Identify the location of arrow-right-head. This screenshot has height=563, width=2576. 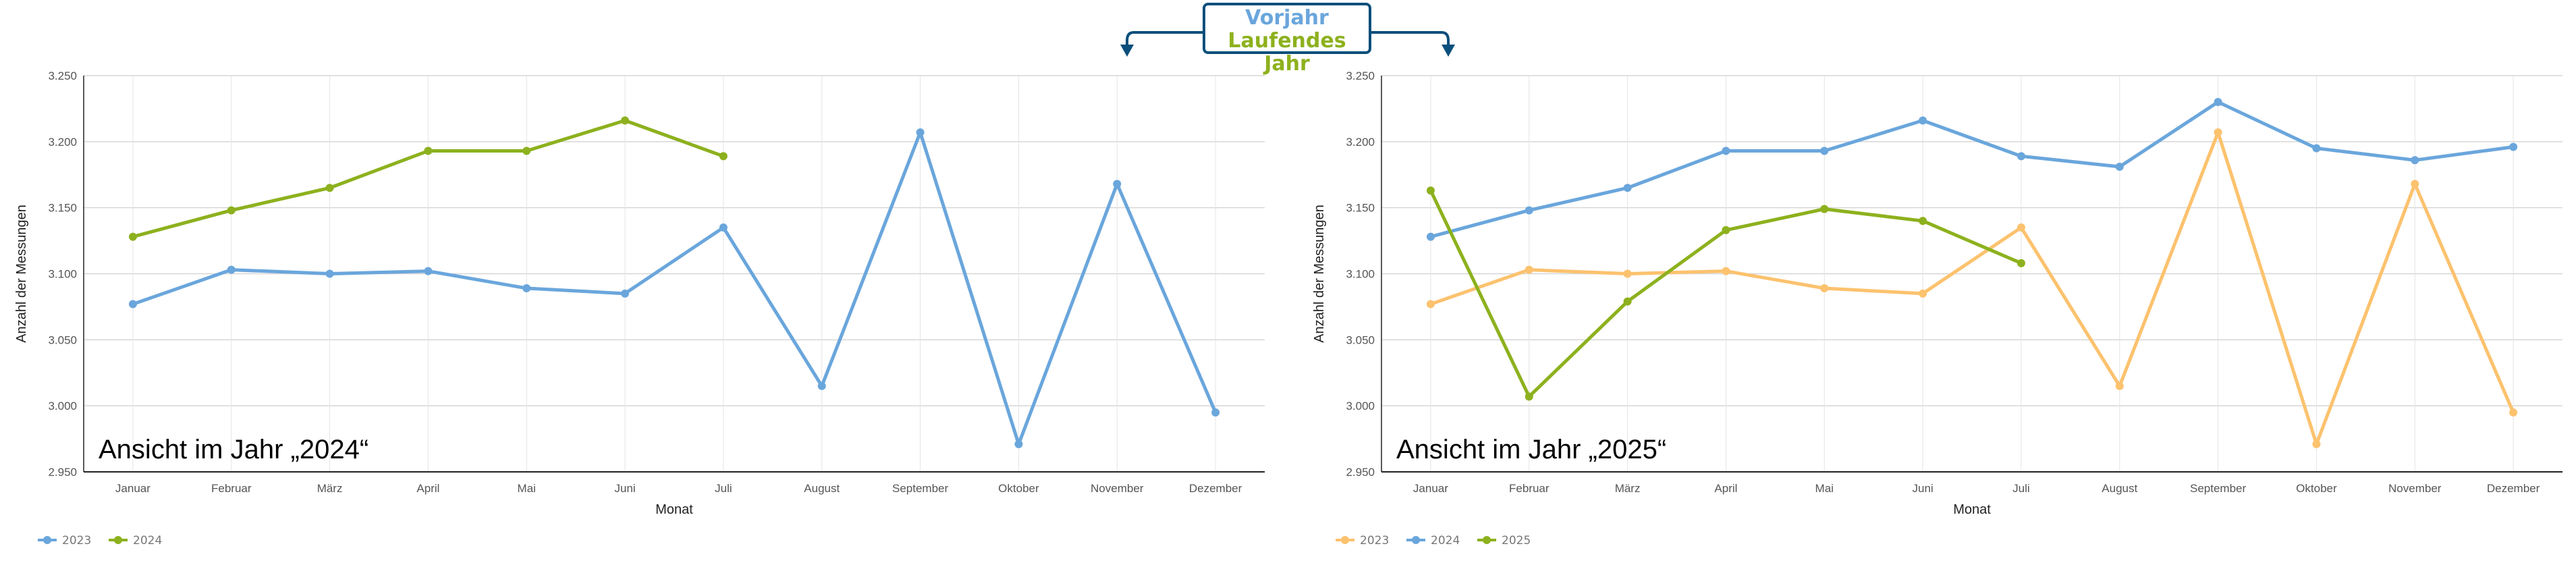
(1448, 51).